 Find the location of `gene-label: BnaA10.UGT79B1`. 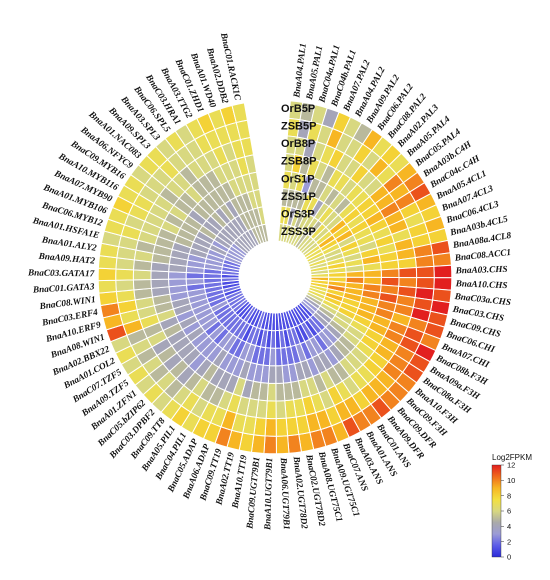

gene-label: BnaA10.UGT79B1 is located at coordinates (268, 494).